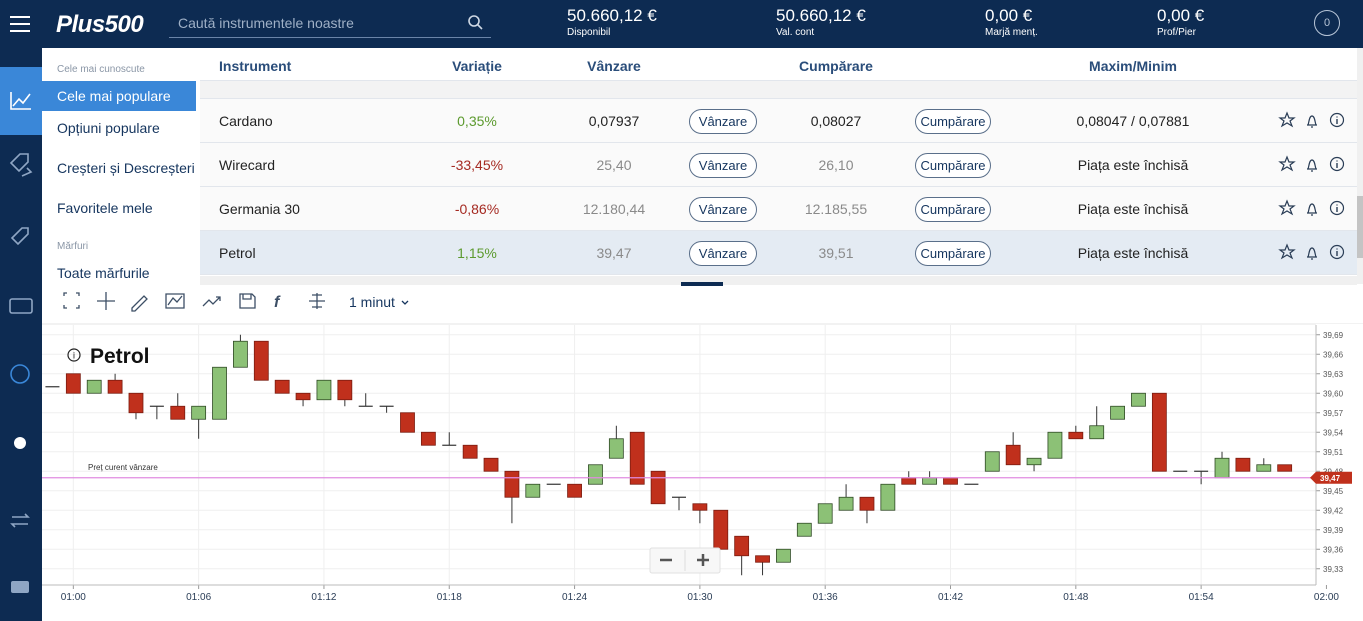 The height and width of the screenshot is (621, 1363). I want to click on column-header: Vânzare, so click(614, 66).